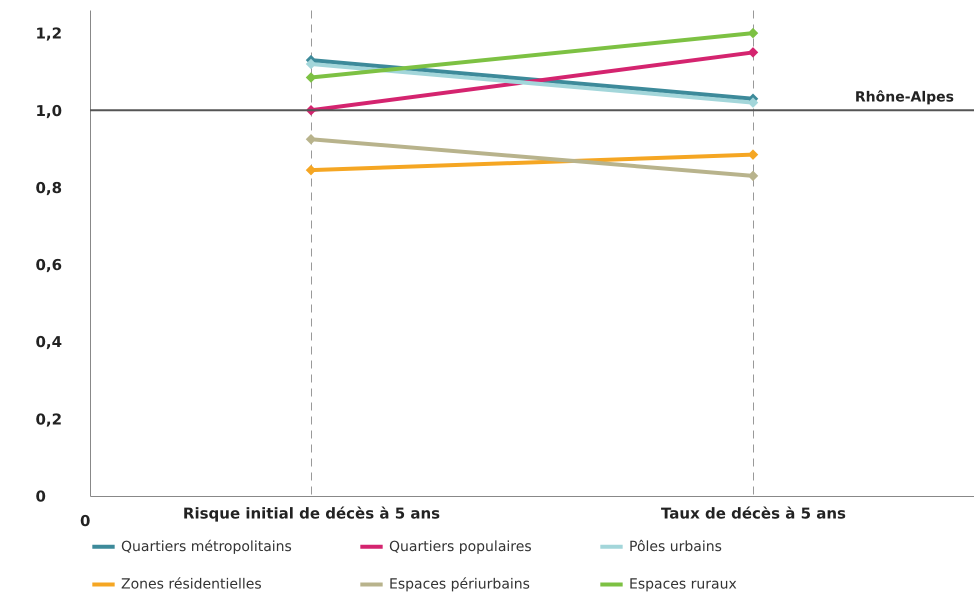  Describe the element at coordinates (675, 546) in the screenshot. I see `legend-label: Pôles urbains` at that location.